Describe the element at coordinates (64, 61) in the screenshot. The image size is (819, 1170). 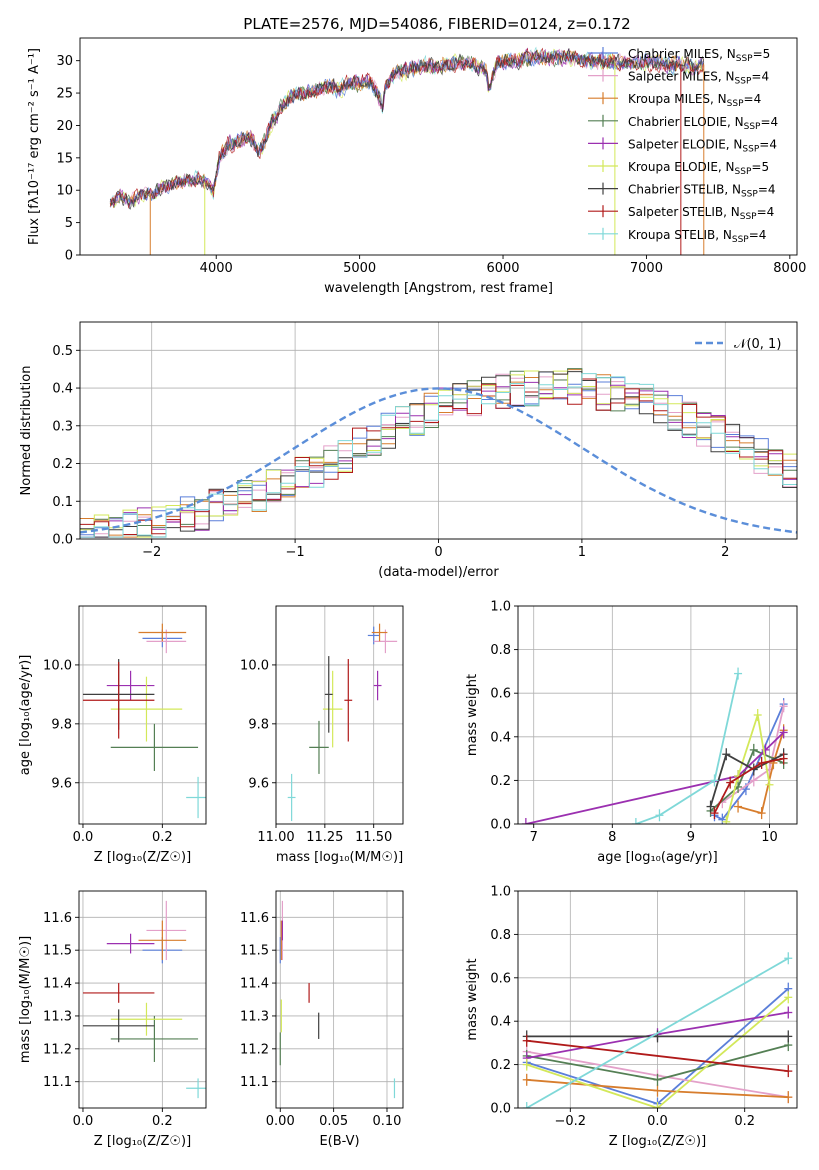
I see `y-tick-label: 30` at that location.